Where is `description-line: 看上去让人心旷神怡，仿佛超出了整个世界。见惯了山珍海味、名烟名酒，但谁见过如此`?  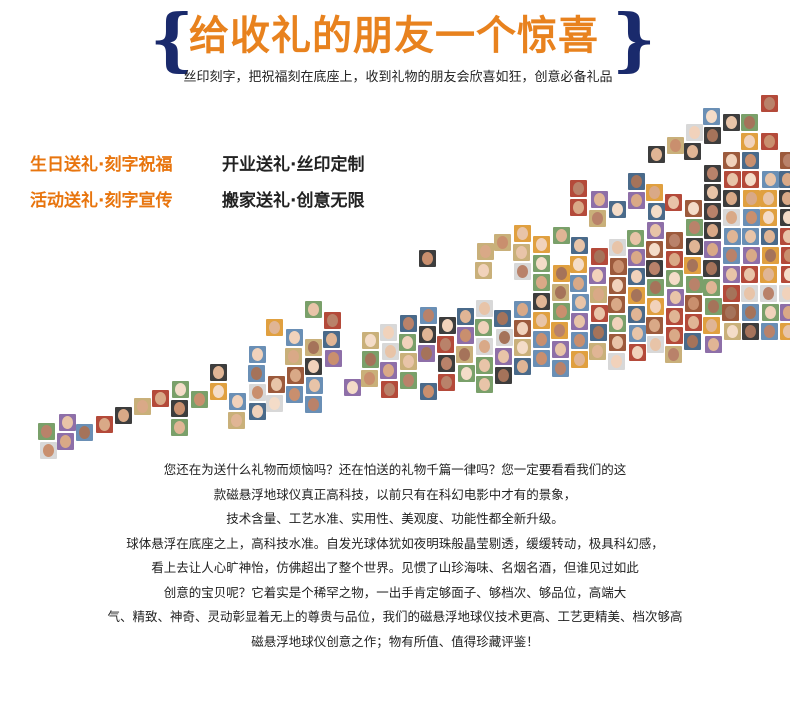
description-line: 看上去让人心旷神怡，仿佛超出了整个世界。见惯了山珍海味、名烟名酒，但谁见过如此 is located at coordinates (395, 567).